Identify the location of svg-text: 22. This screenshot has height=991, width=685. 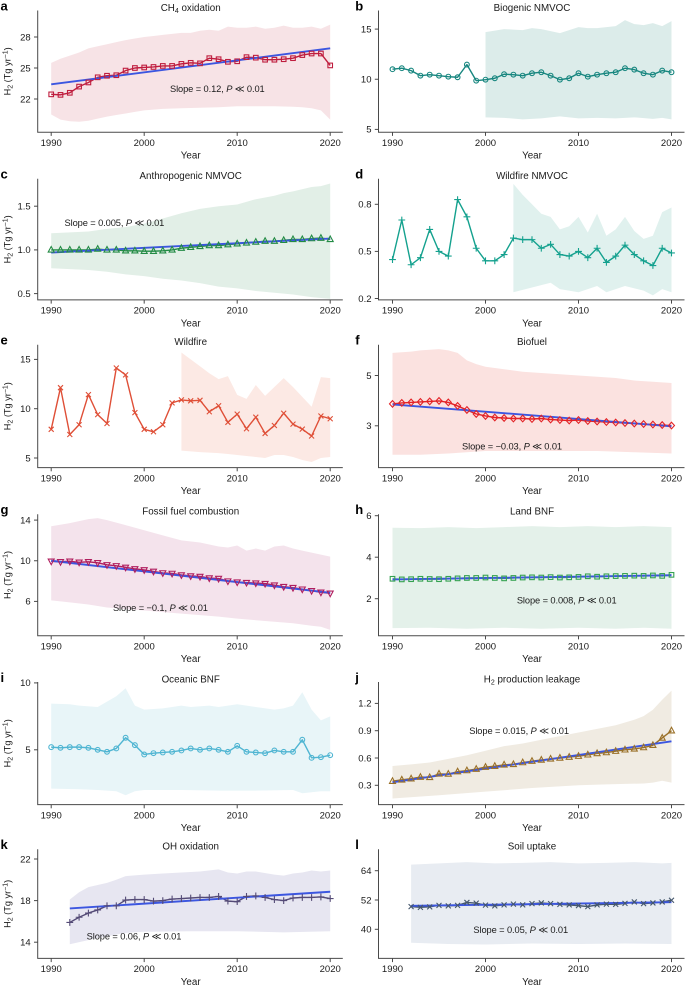
(25, 99).